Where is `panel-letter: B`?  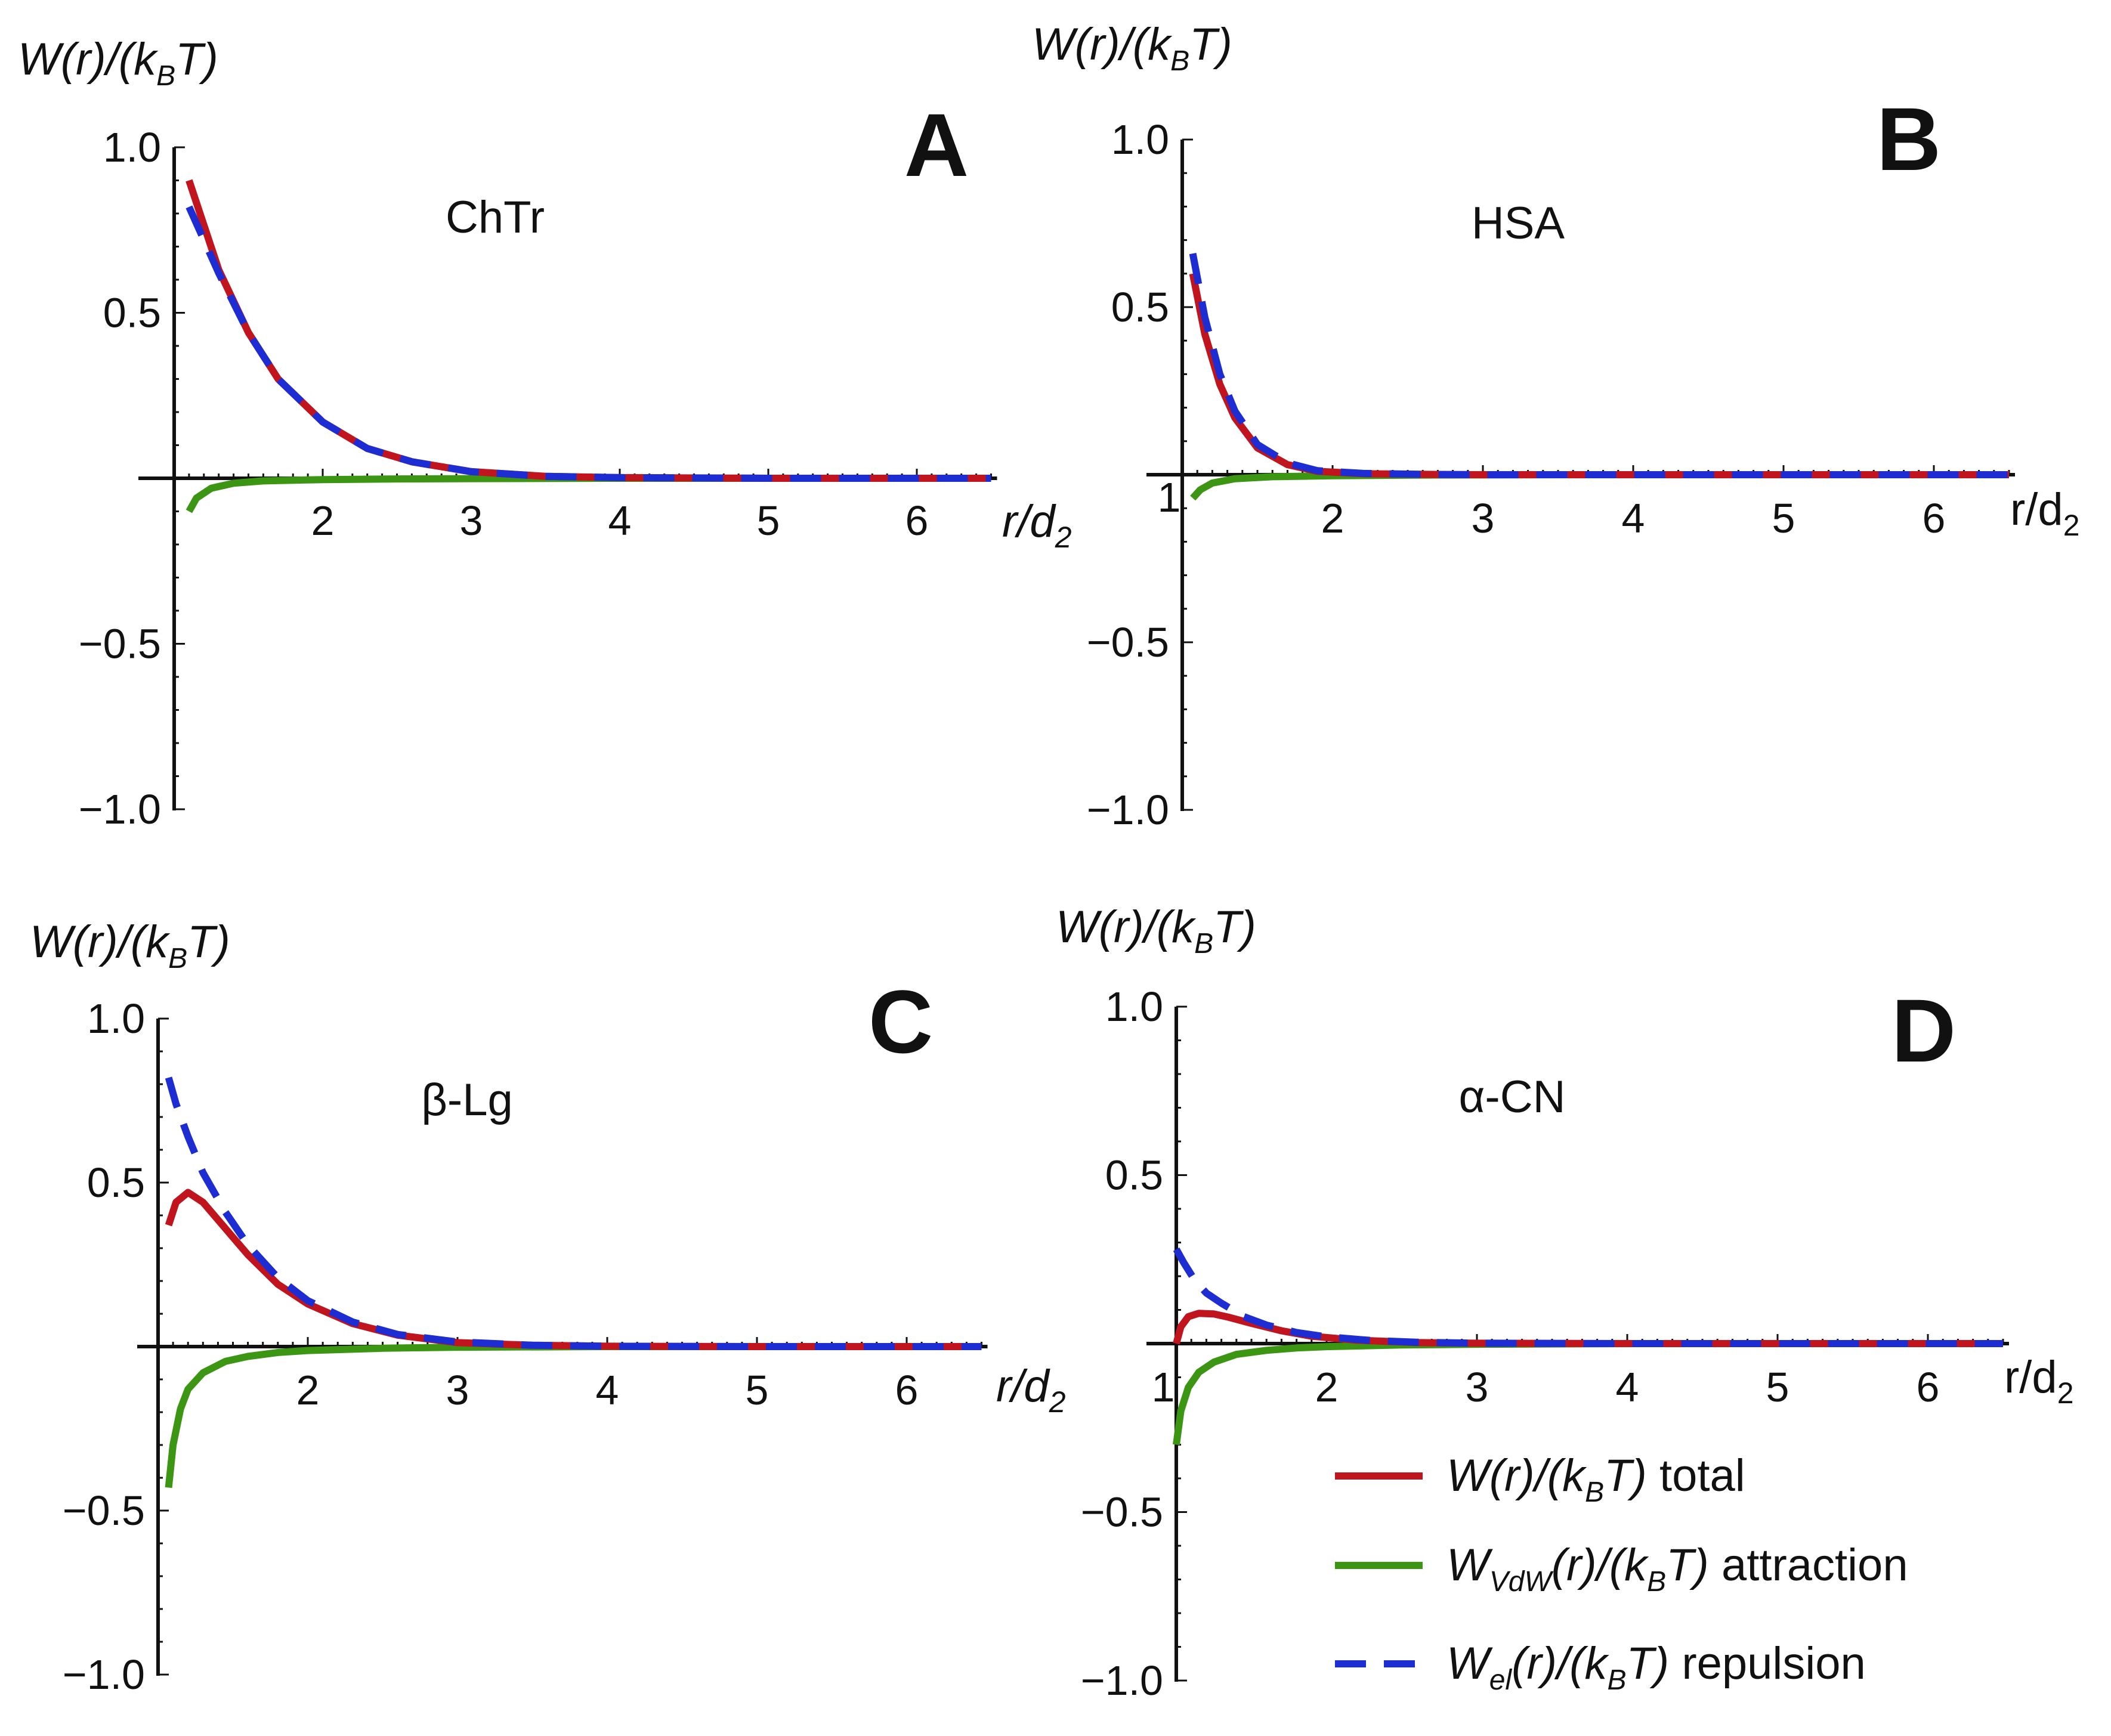 panel-letter: B is located at coordinates (1909, 139).